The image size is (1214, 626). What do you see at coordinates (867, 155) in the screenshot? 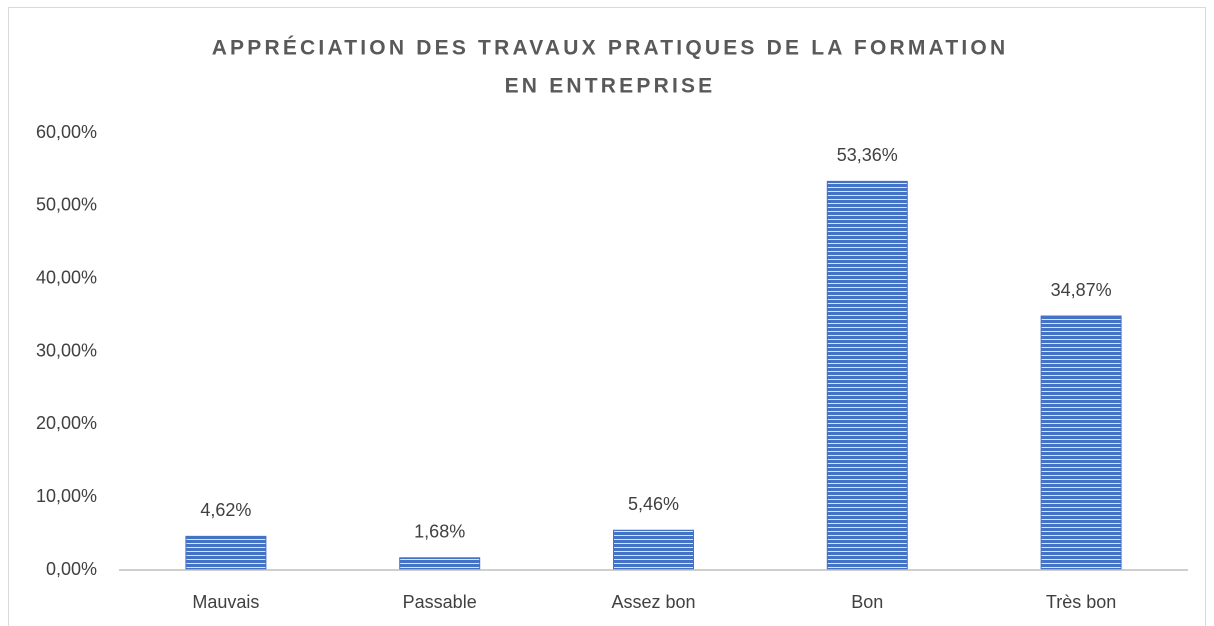
I see `data-label: 53,36%` at bounding box center [867, 155].